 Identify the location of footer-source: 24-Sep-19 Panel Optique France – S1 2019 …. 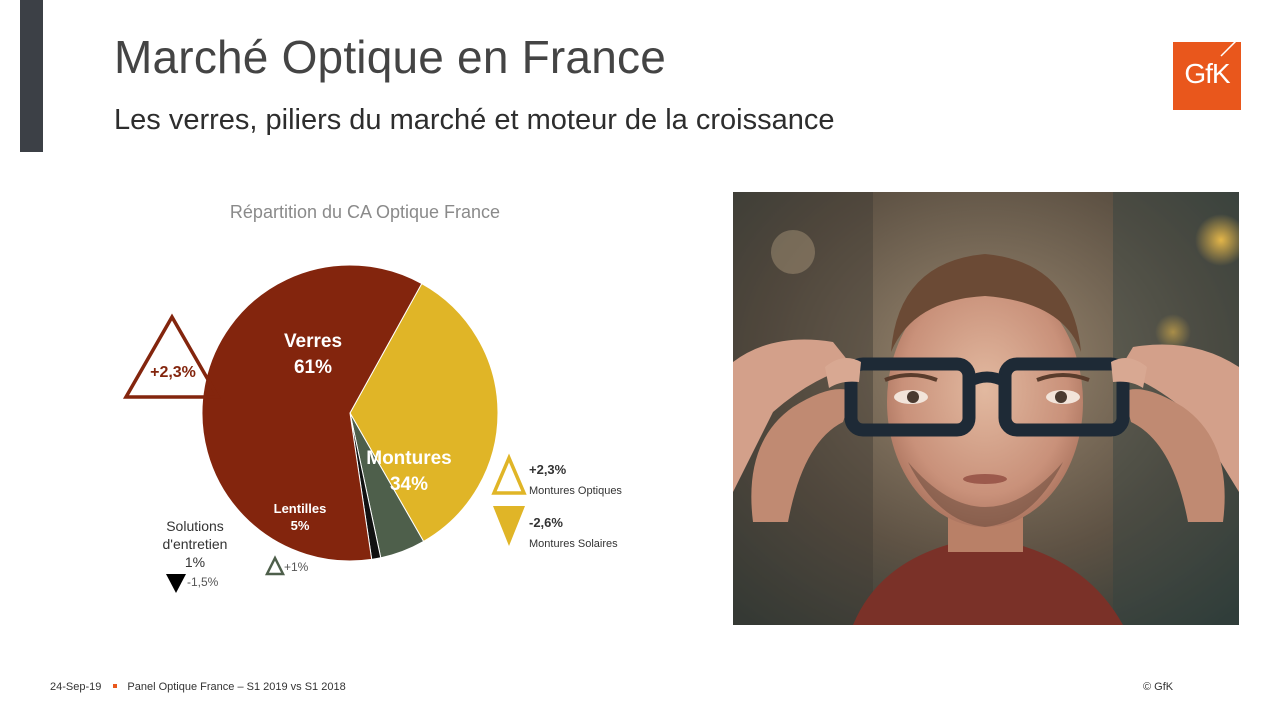
(198, 687).